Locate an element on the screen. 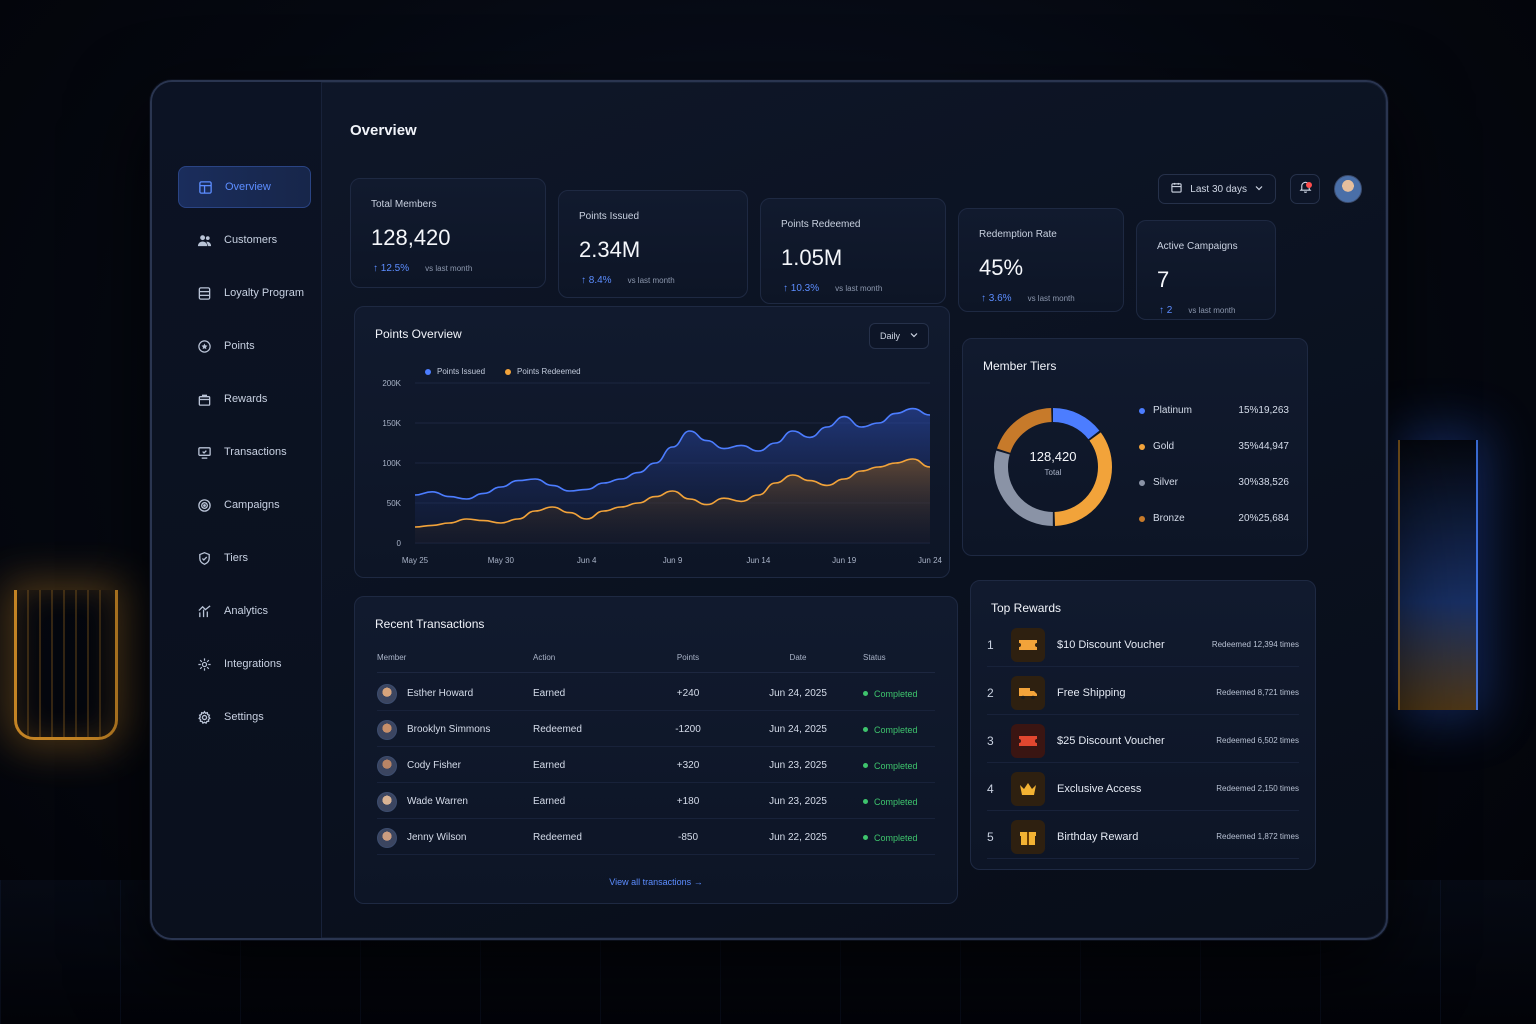 This screenshot has width=1536, height=1024. y-tick-label: 150K is located at coordinates (391, 423).